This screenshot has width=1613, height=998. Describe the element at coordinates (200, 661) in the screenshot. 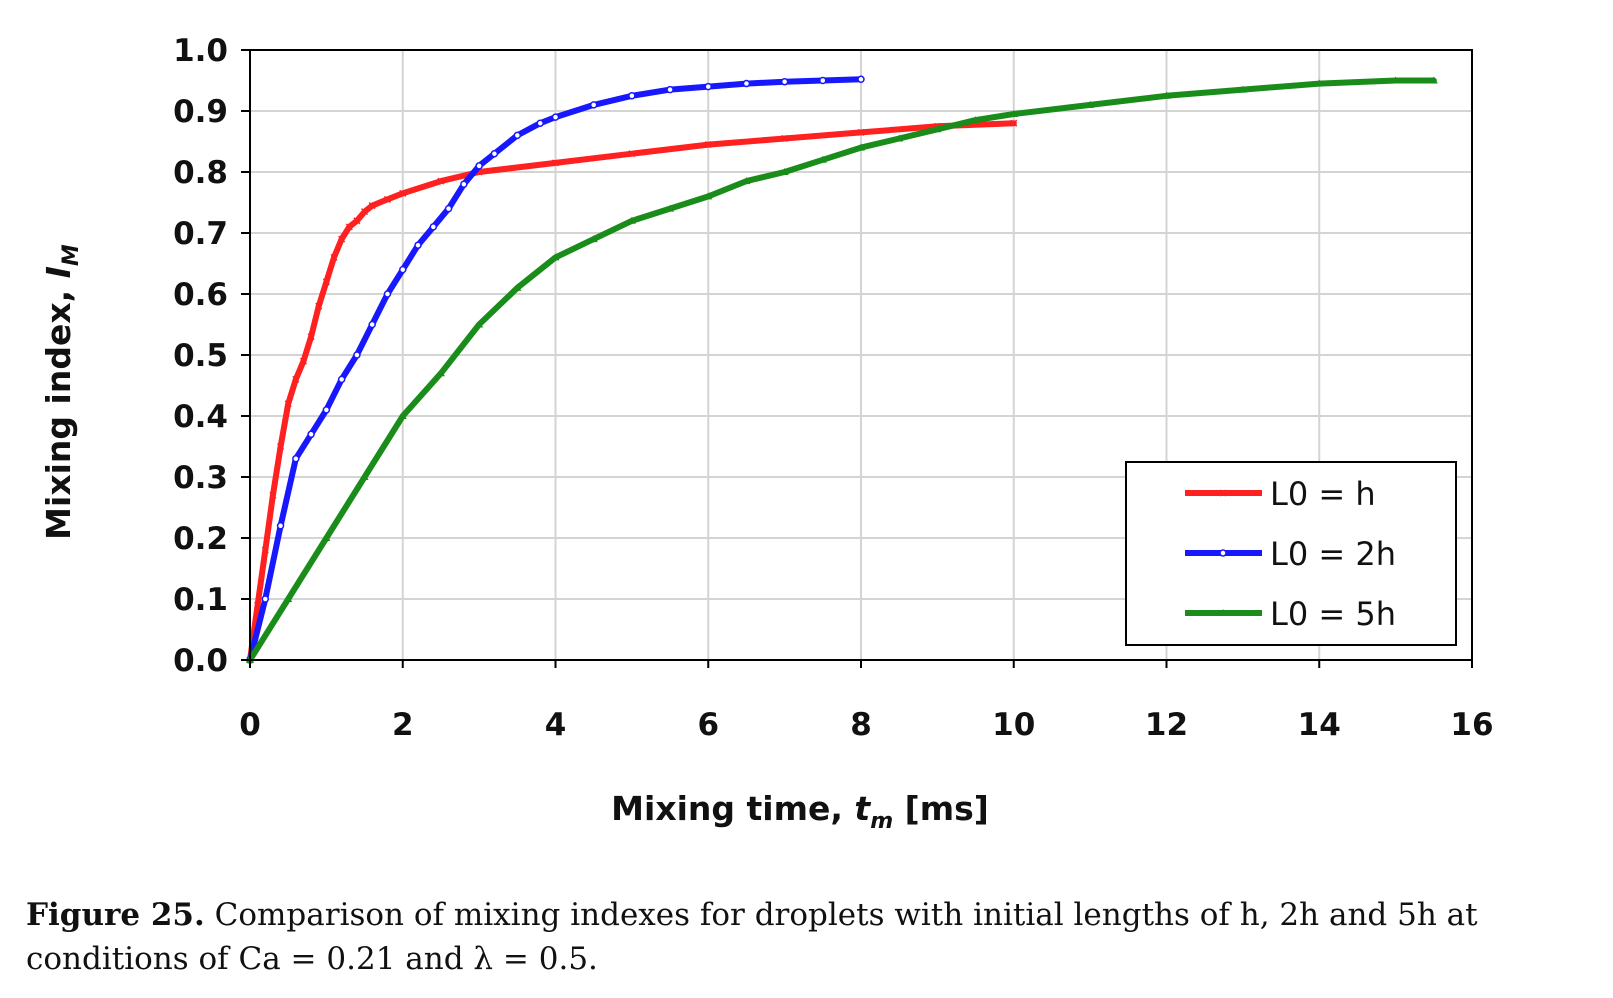

I see `y-tick-label: 0.0` at that location.